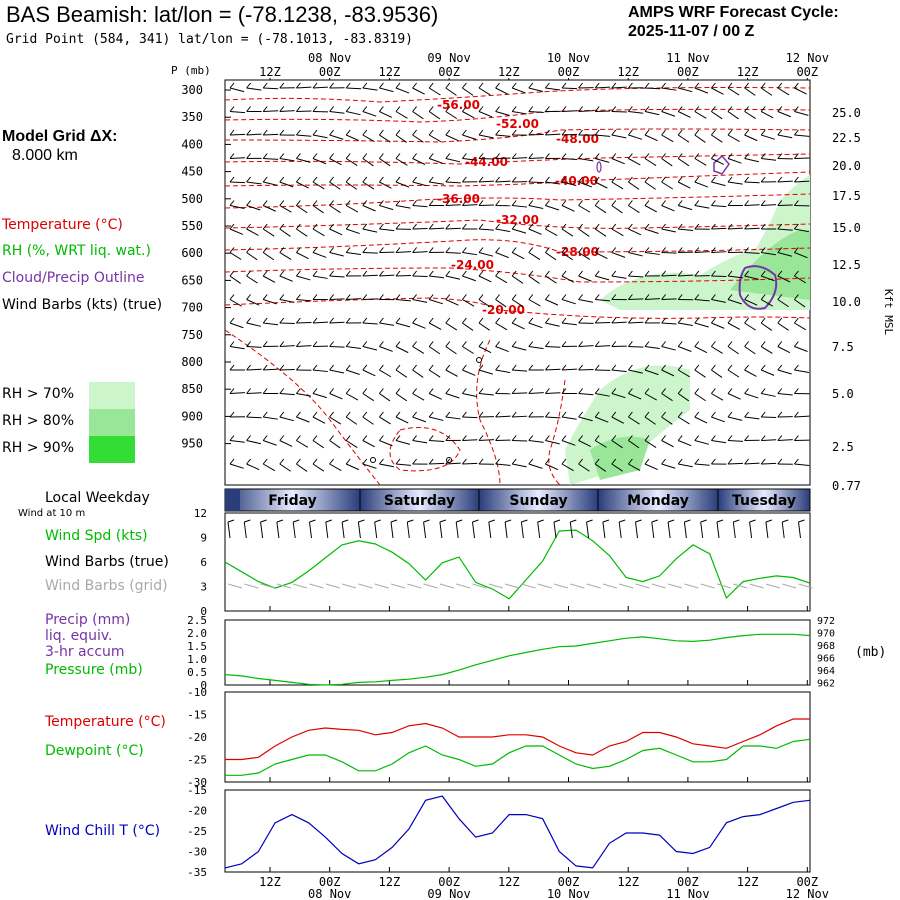  Describe the element at coordinates (888, 312) in the screenshot. I see `height-axis-label: Kft MSL` at that location.